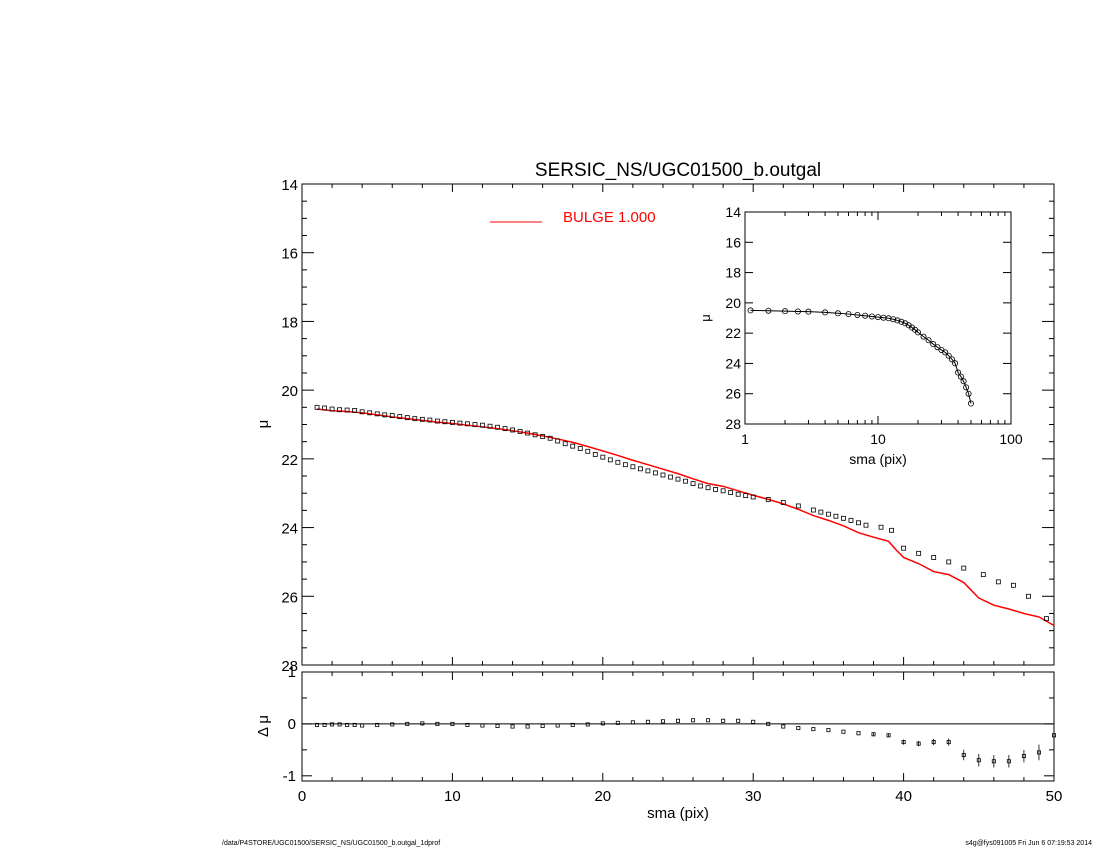 The height and width of the screenshot is (850, 1100). Describe the element at coordinates (289, 529) in the screenshot. I see `main-y-tick-label: 24` at that location.